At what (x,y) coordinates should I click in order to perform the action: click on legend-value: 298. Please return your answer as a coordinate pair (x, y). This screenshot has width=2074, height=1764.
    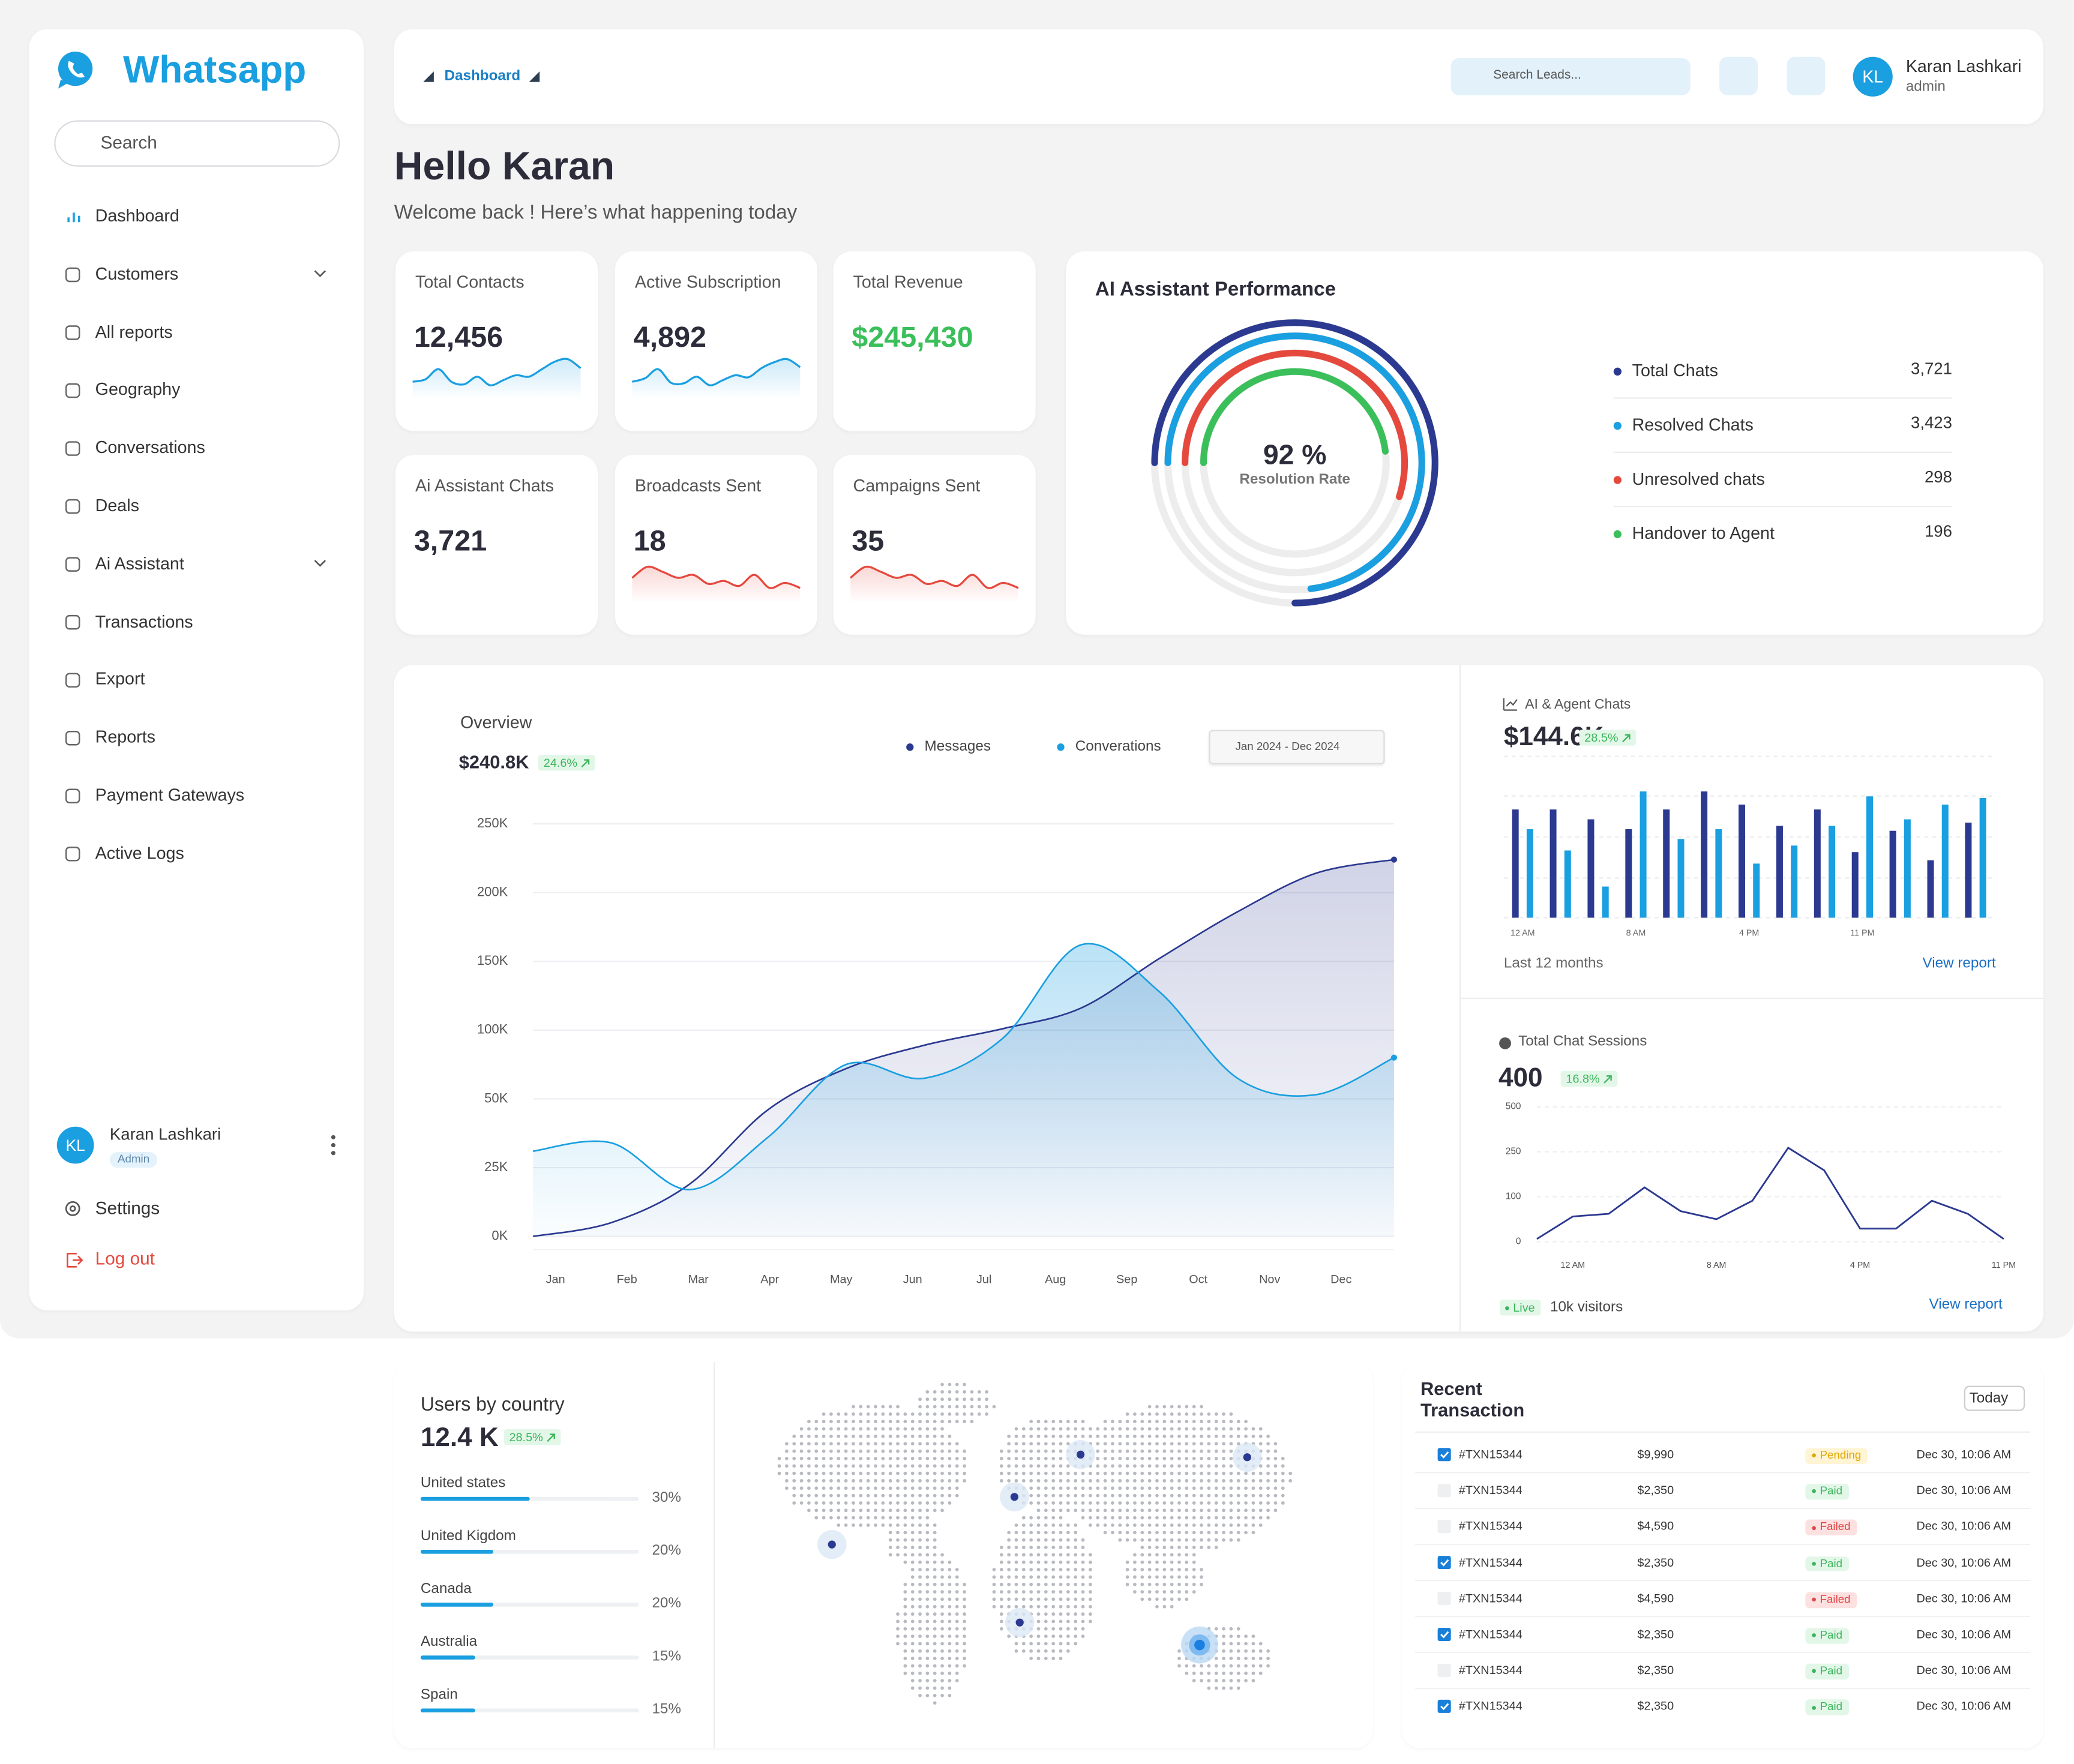
    Looking at the image, I should click on (1938, 477).